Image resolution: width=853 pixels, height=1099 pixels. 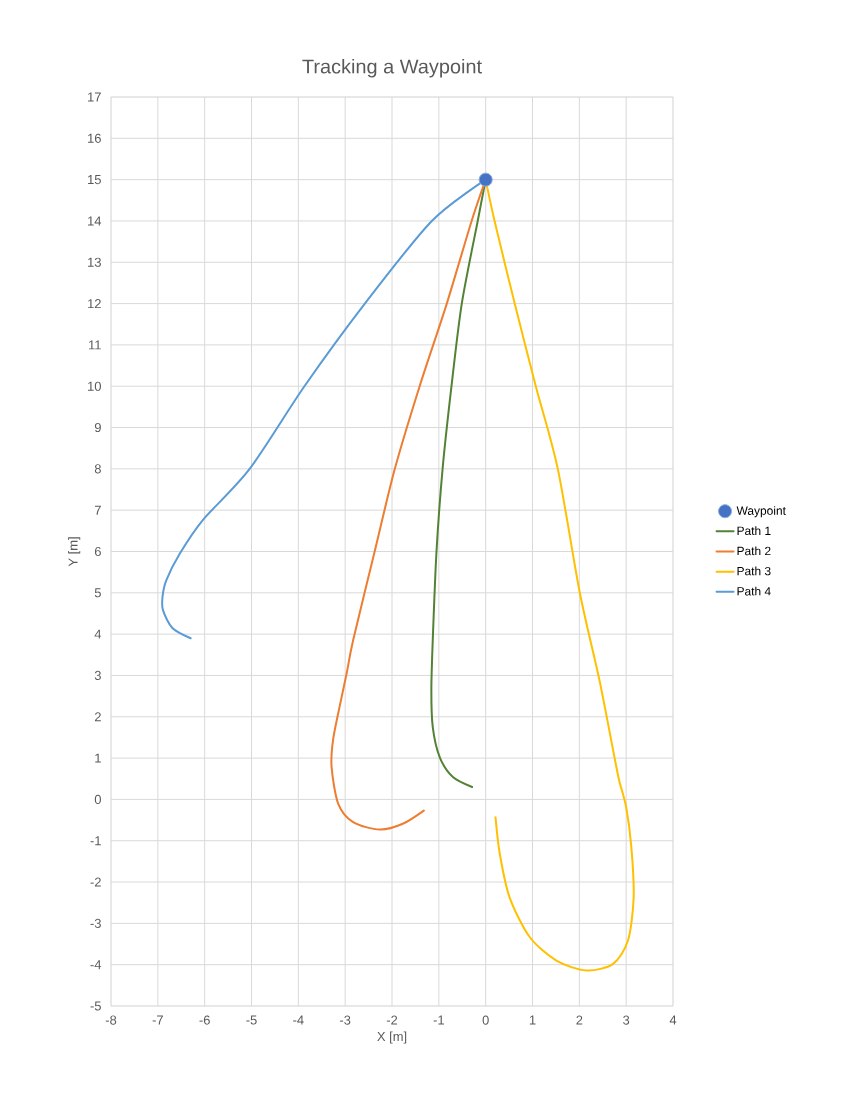 I want to click on y-tick-label: -5, so click(x=95, y=1006).